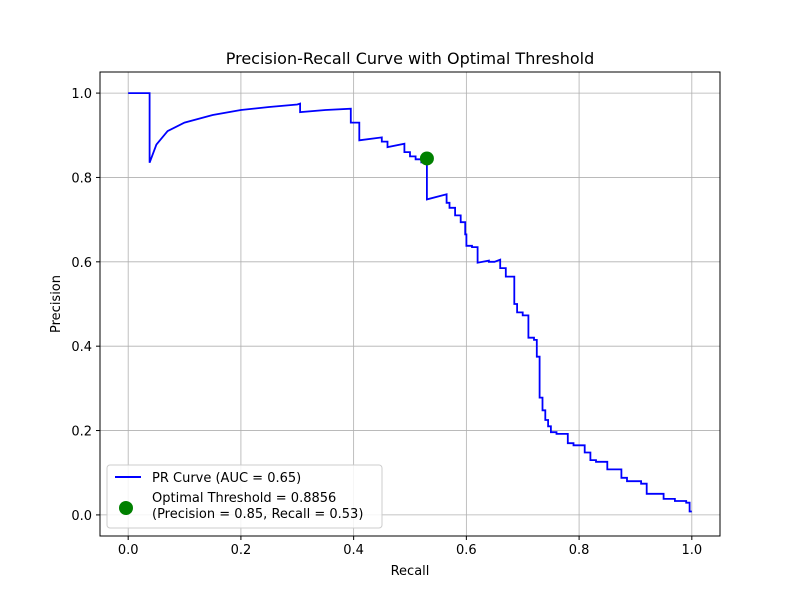 Image resolution: width=800 pixels, height=600 pixels. What do you see at coordinates (81, 516) in the screenshot?
I see `y-tick-label: 0.0` at bounding box center [81, 516].